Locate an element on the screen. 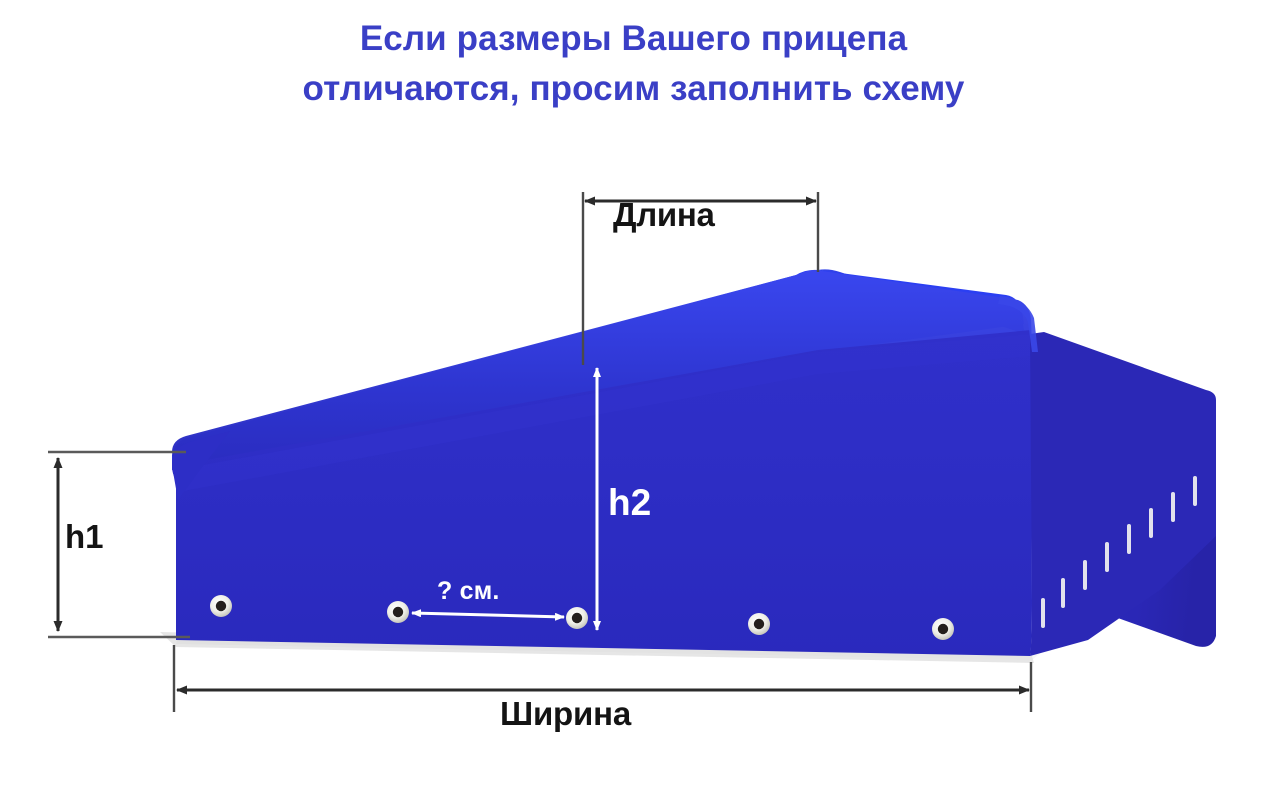 This screenshot has height=789, width=1267. label-width: Ширина is located at coordinates (565, 713).